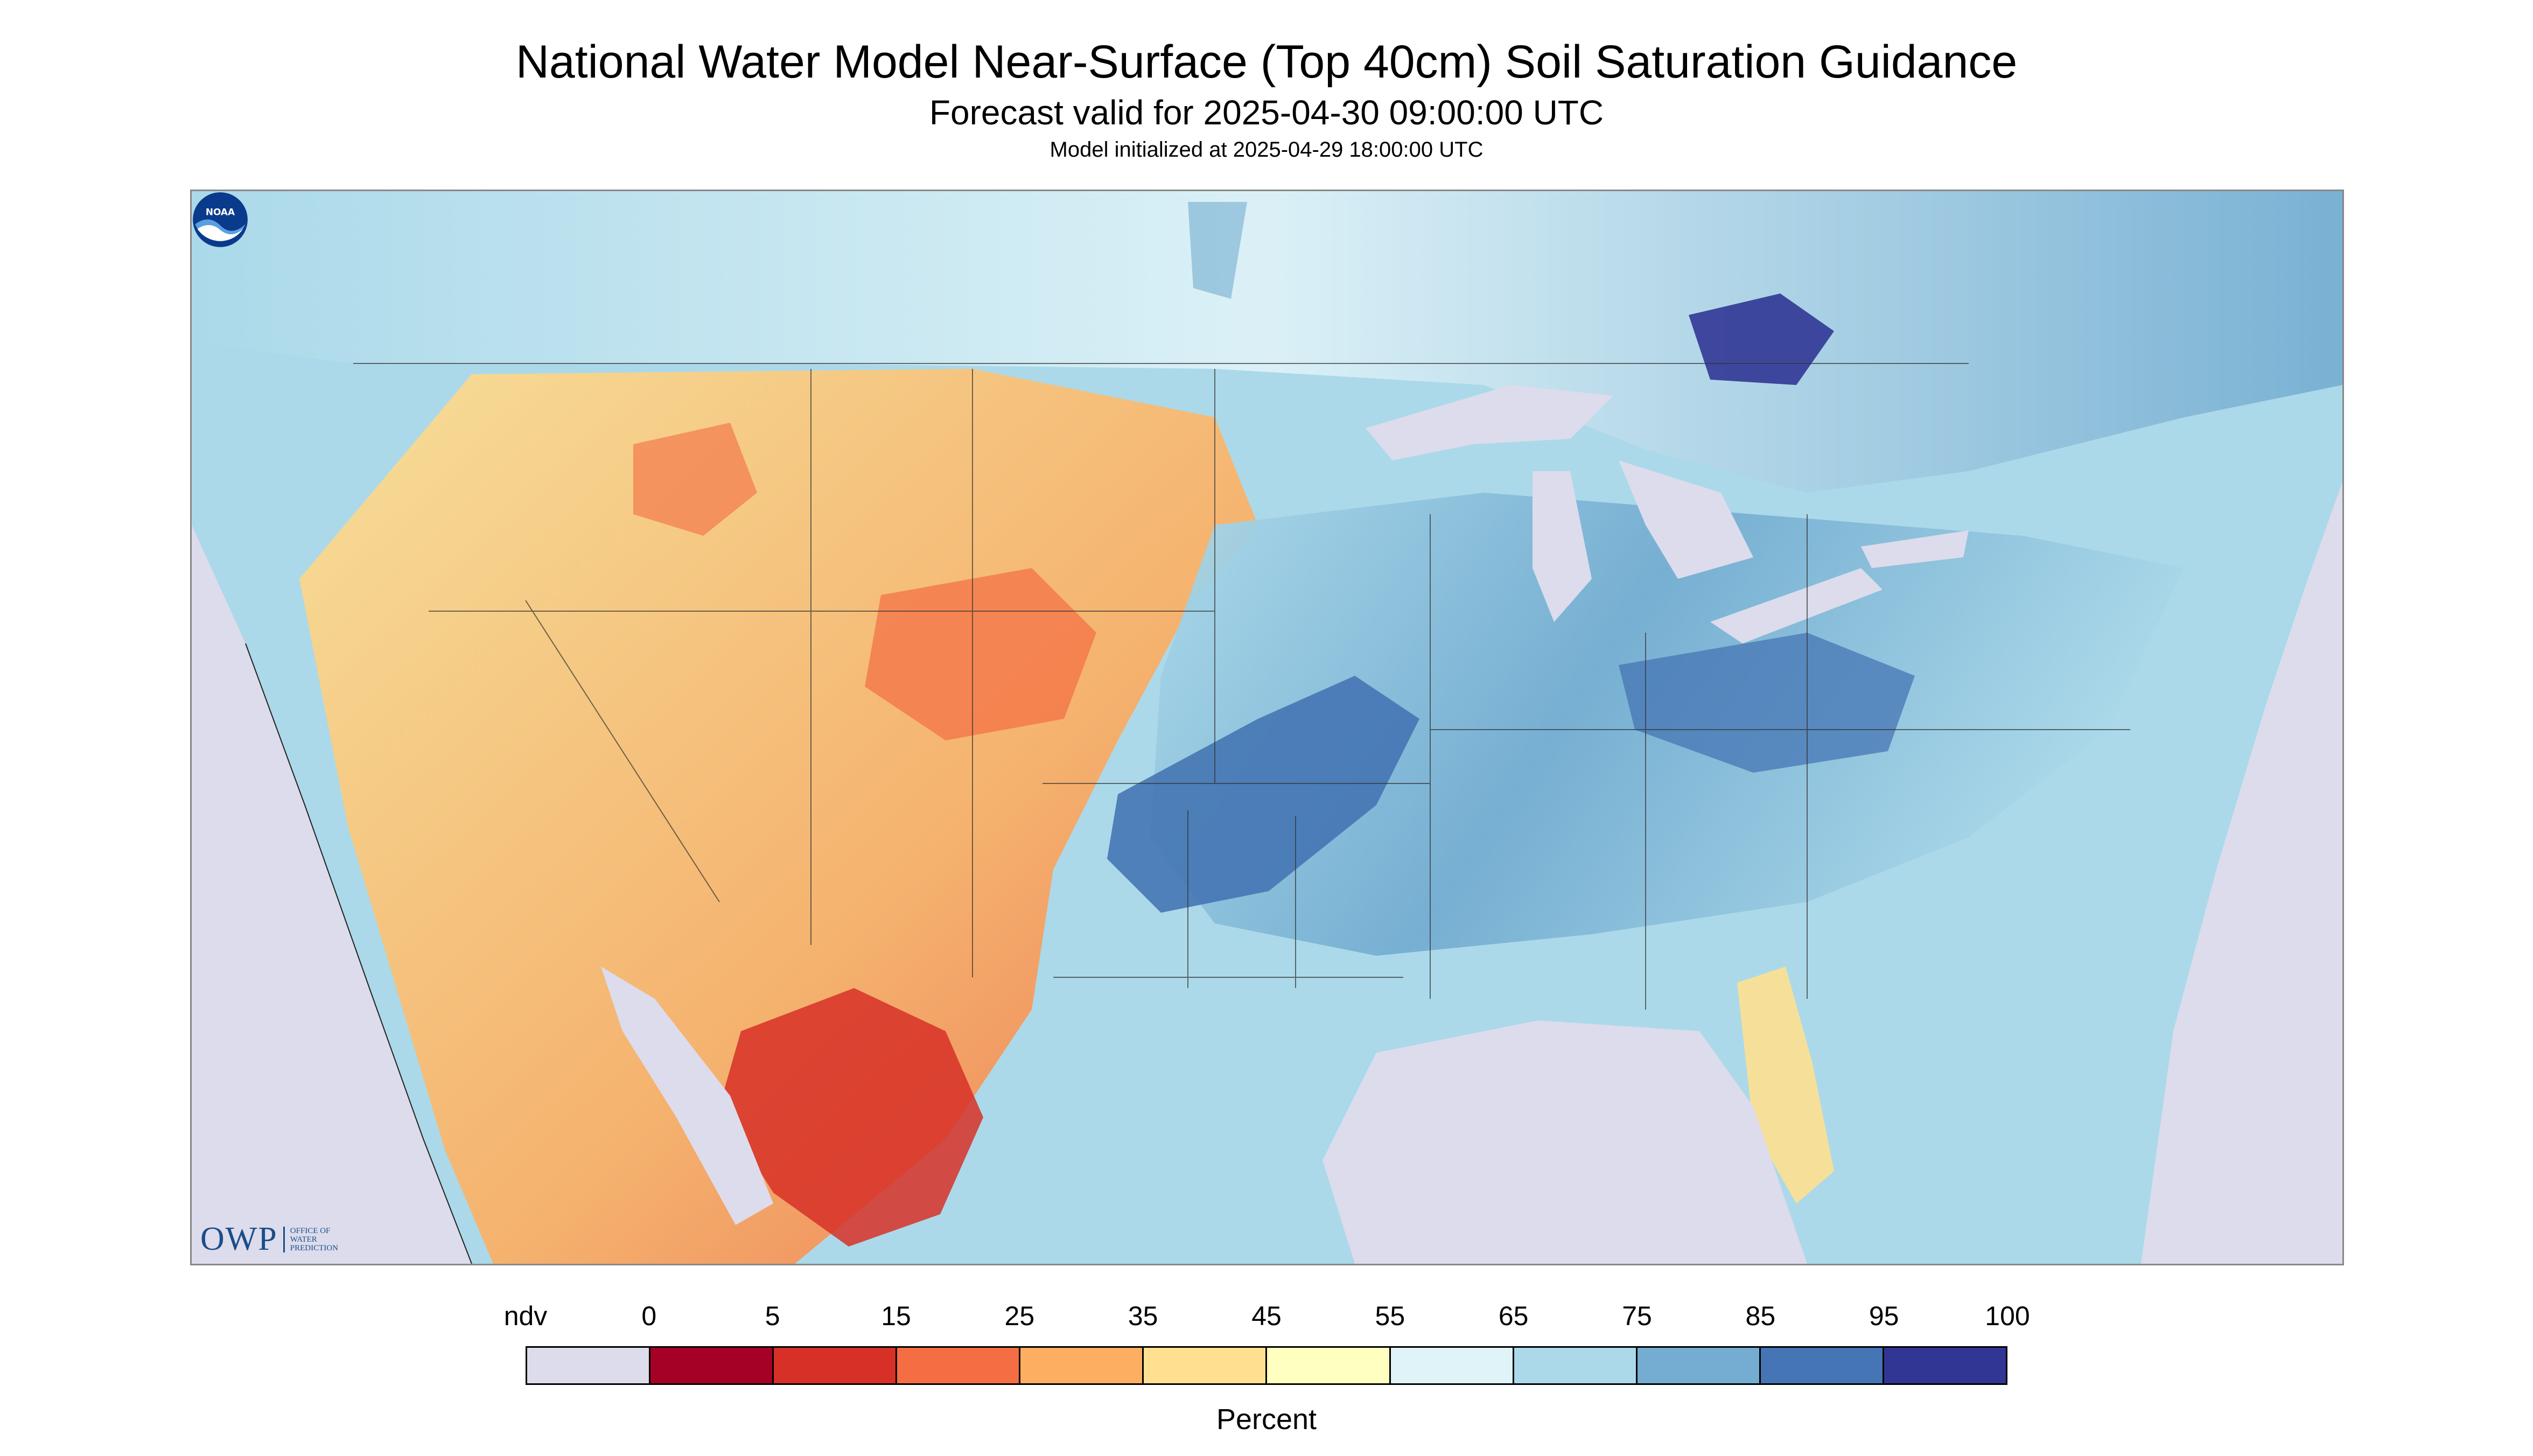 The width and height of the screenshot is (2533, 1456). I want to click on lake-winnipeg, so click(1217, 250).